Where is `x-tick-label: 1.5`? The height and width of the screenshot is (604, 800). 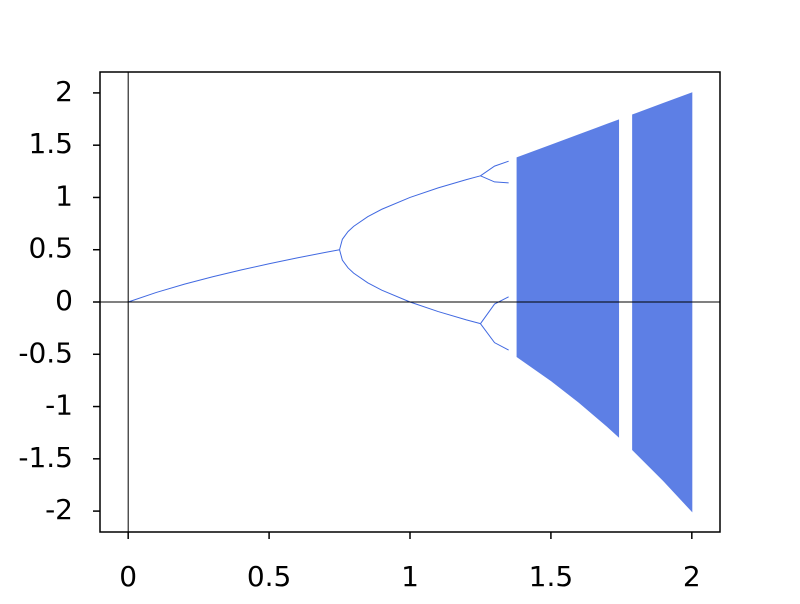 x-tick-label: 1.5 is located at coordinates (551, 576).